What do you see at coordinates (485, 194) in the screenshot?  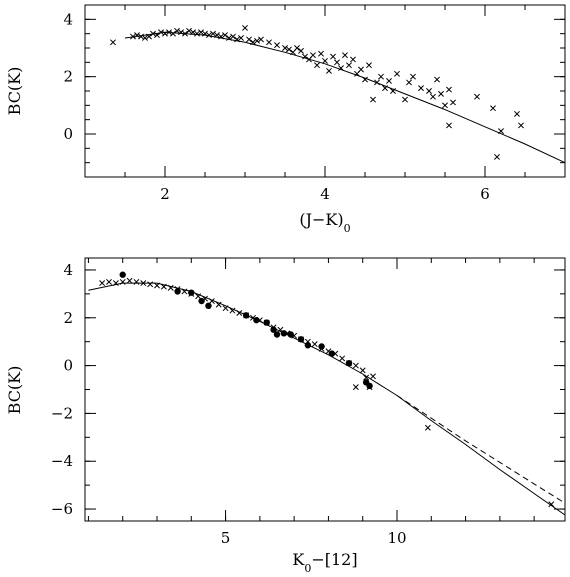 I see `top-x-tick-label: 6` at bounding box center [485, 194].